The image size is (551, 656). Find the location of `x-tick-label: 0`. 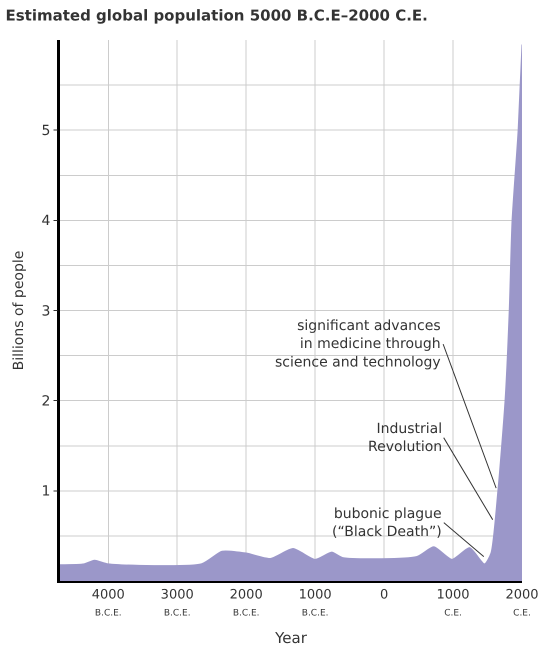

x-tick-label: 0 is located at coordinates (384, 595).